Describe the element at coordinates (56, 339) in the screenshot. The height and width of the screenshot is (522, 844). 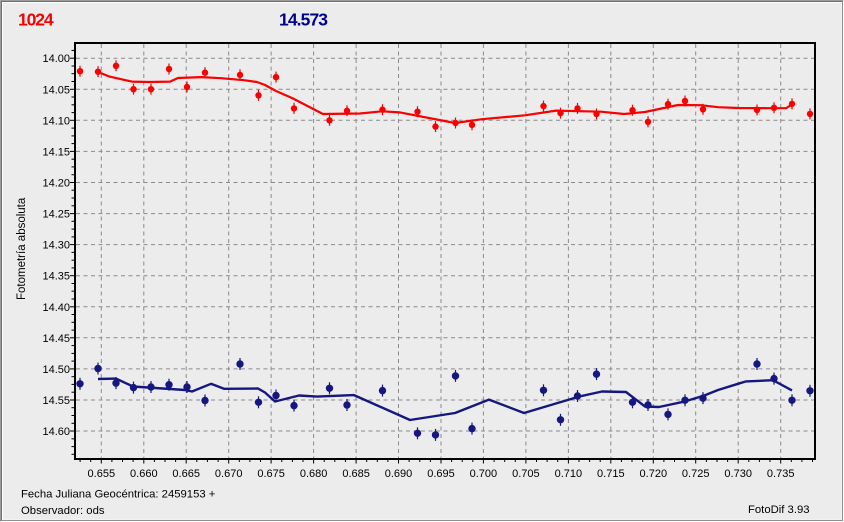
I see `svg-text: 14.45` at that location.